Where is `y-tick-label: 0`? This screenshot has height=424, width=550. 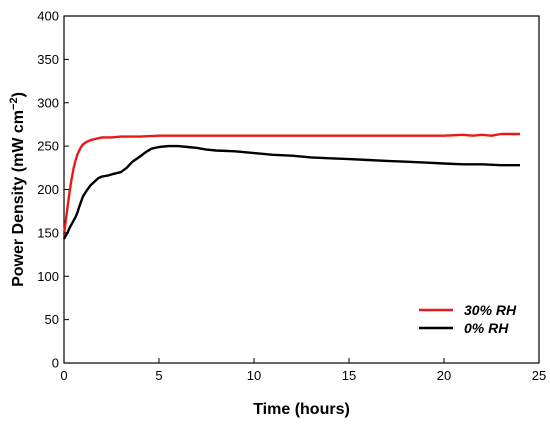 y-tick-label: 0 is located at coordinates (55, 363).